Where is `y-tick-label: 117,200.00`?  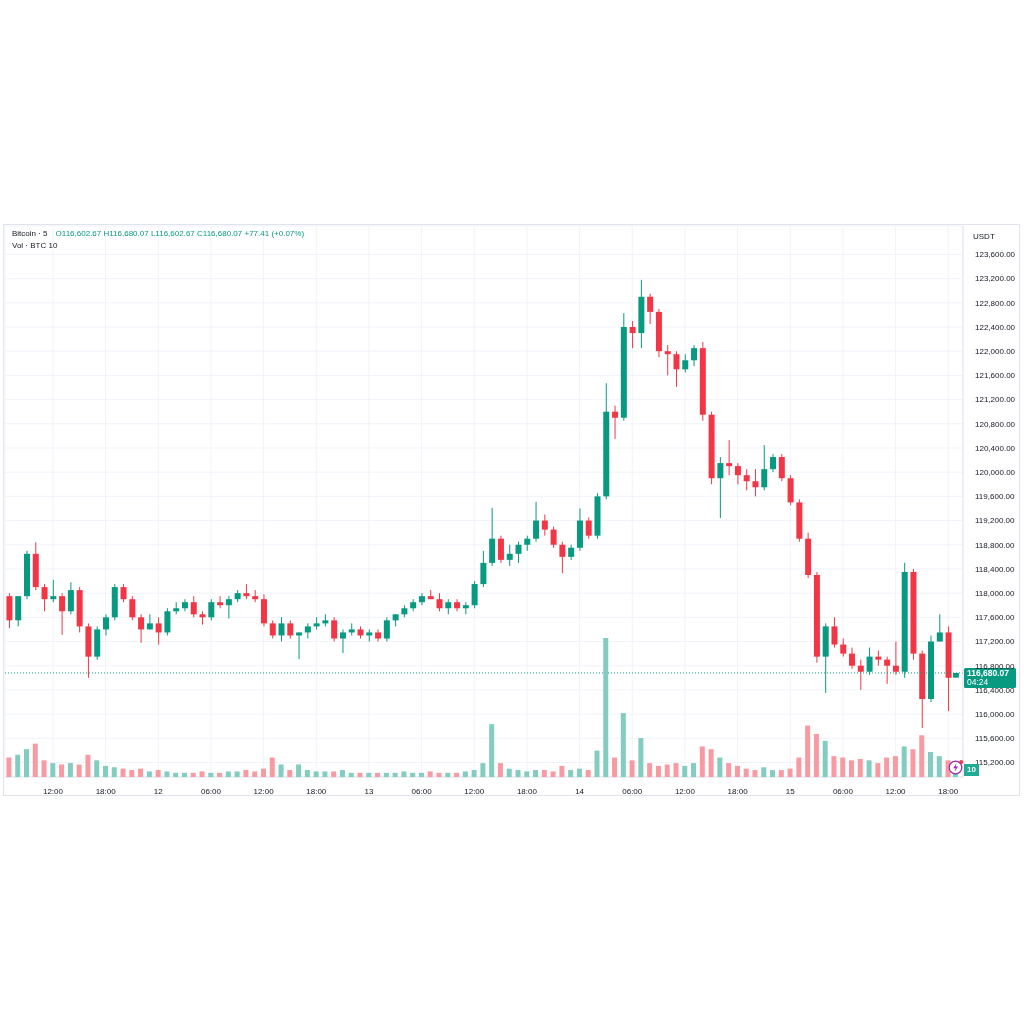
y-tick-label: 117,200.00 is located at coordinates (995, 642).